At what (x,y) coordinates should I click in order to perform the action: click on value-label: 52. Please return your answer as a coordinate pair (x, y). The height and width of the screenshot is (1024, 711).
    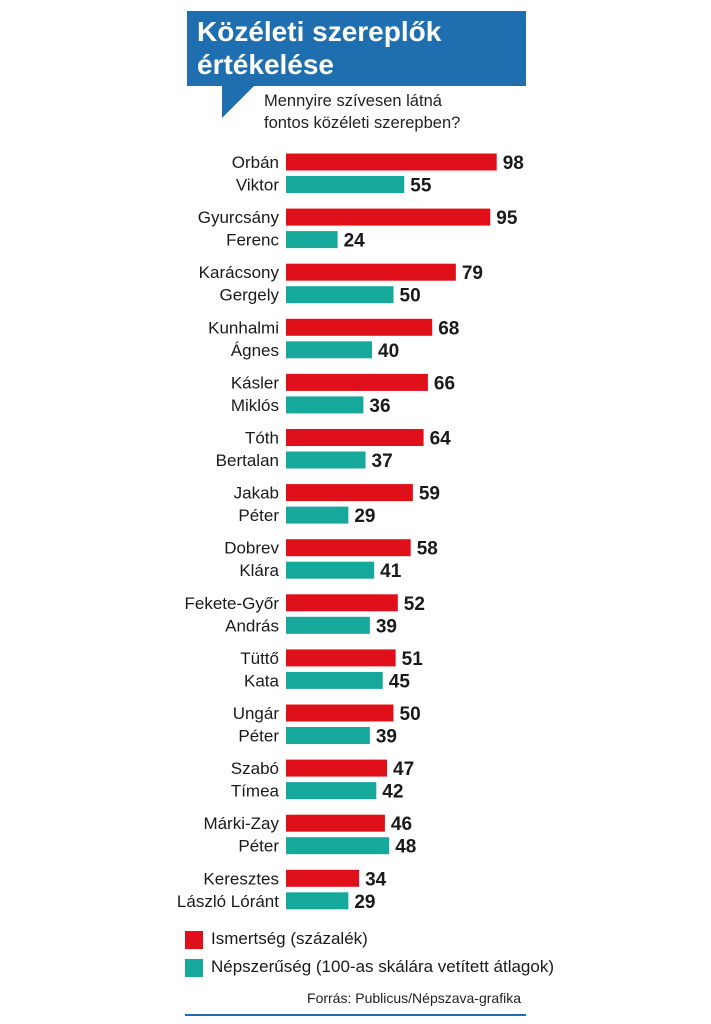
    Looking at the image, I should click on (414, 604).